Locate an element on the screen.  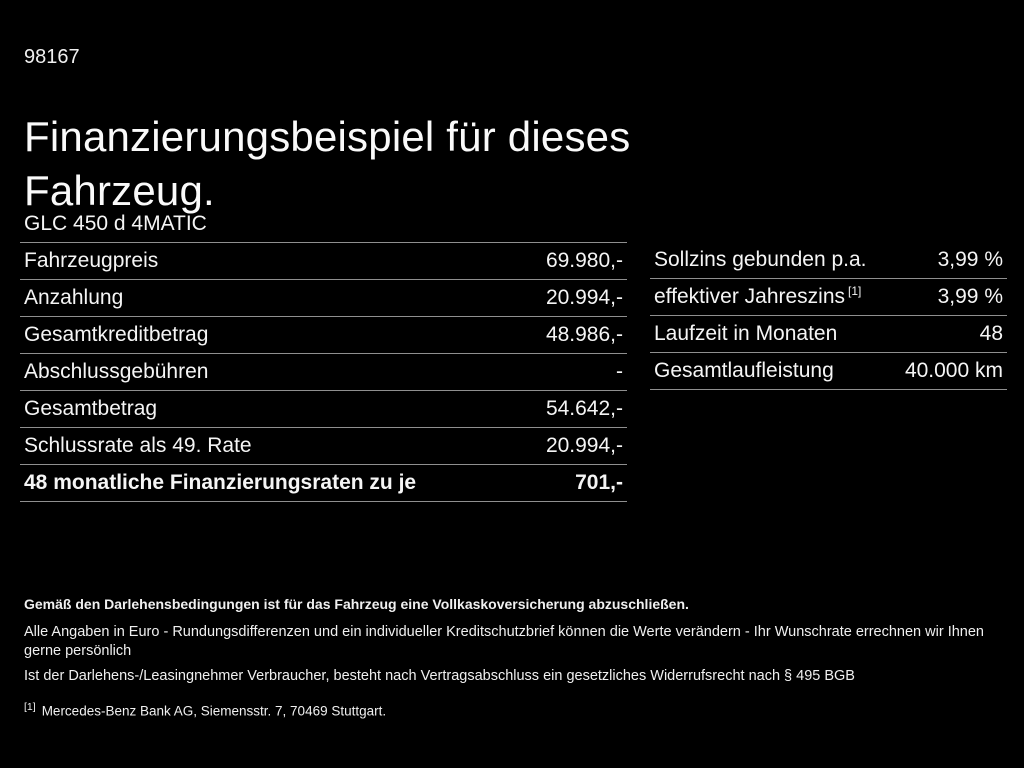
row-label: Gesamtkreditbetrag is located at coordinates (116, 334).